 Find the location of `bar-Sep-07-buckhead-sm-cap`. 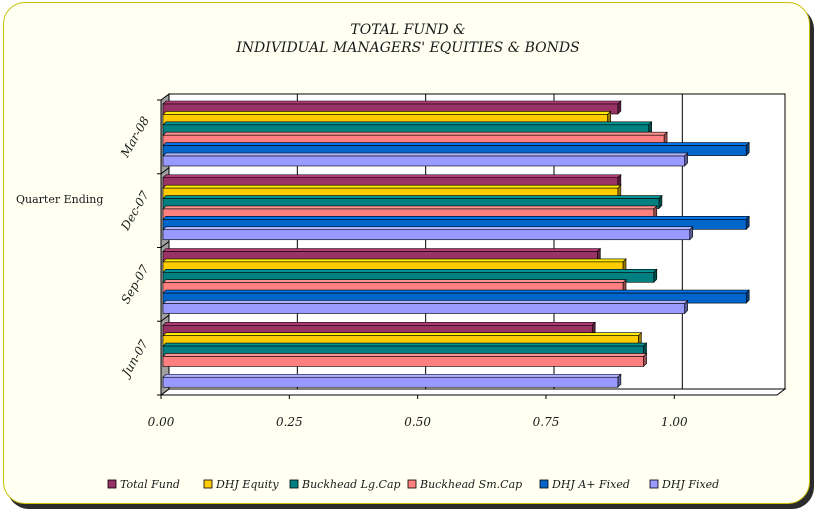

bar-Sep-07-buckhead-sm-cap is located at coordinates (394, 286).